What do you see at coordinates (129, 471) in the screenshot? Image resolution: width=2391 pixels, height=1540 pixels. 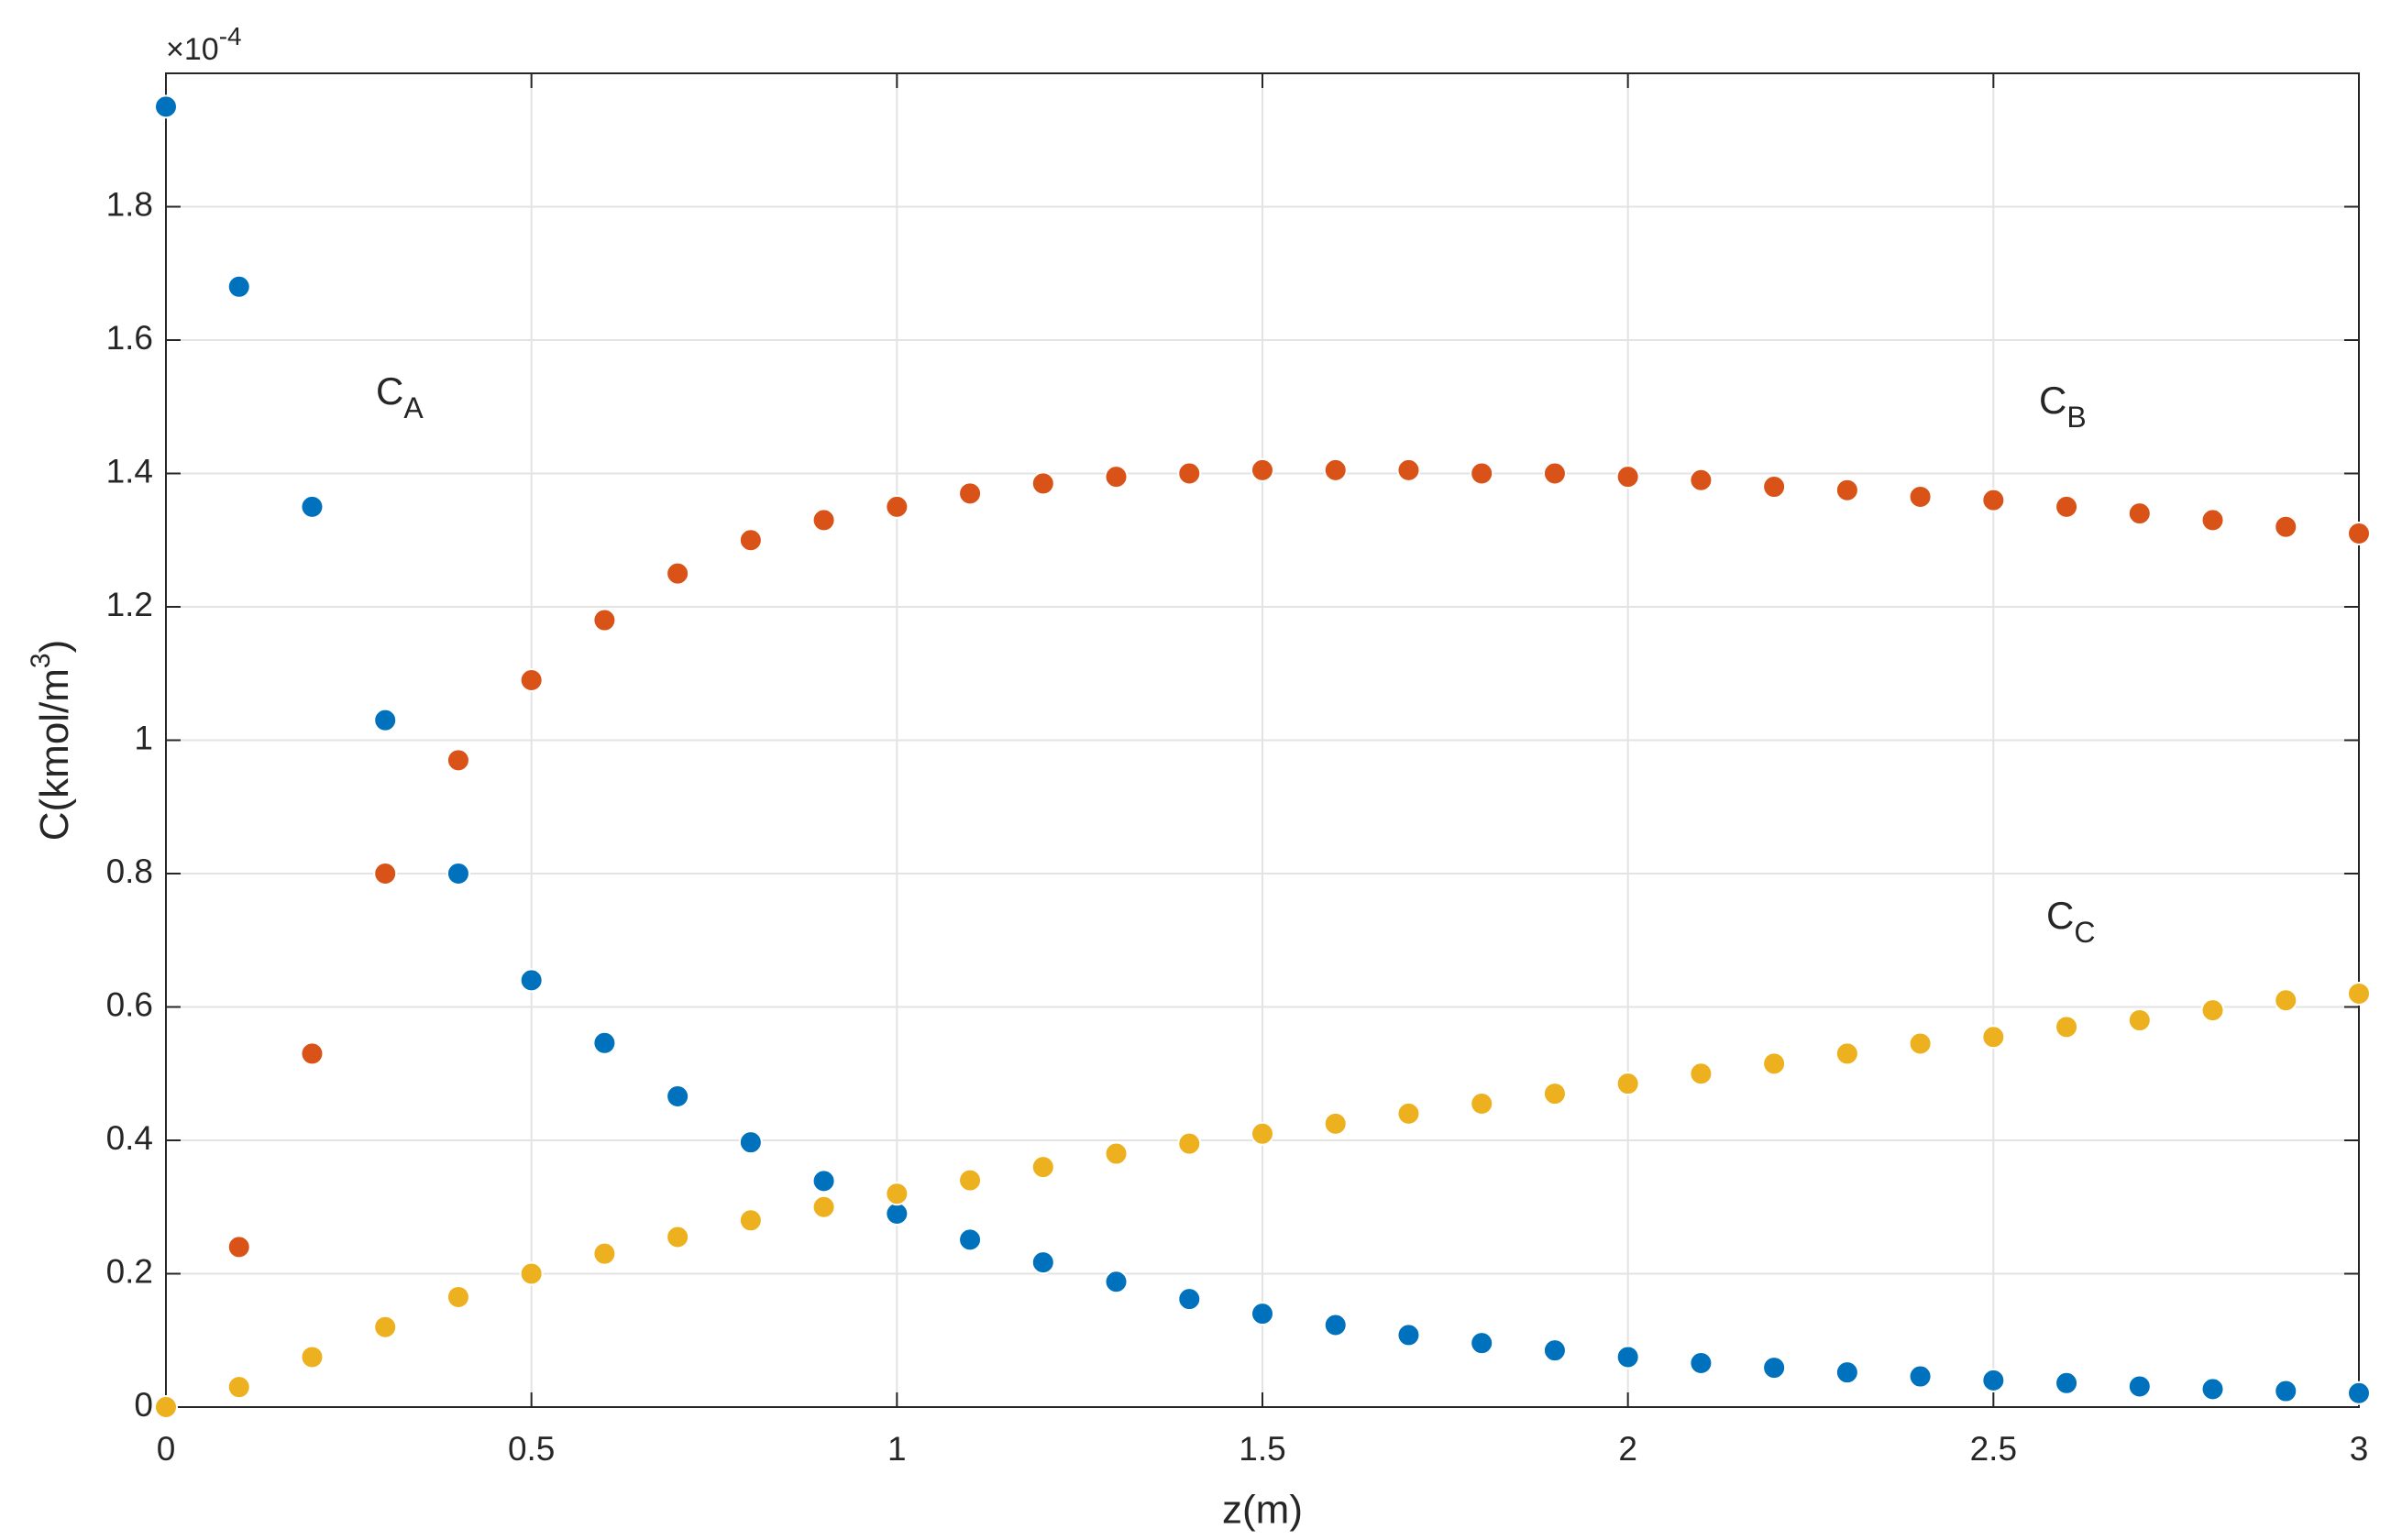 I see `y-tick-label: 1.4` at bounding box center [129, 471].